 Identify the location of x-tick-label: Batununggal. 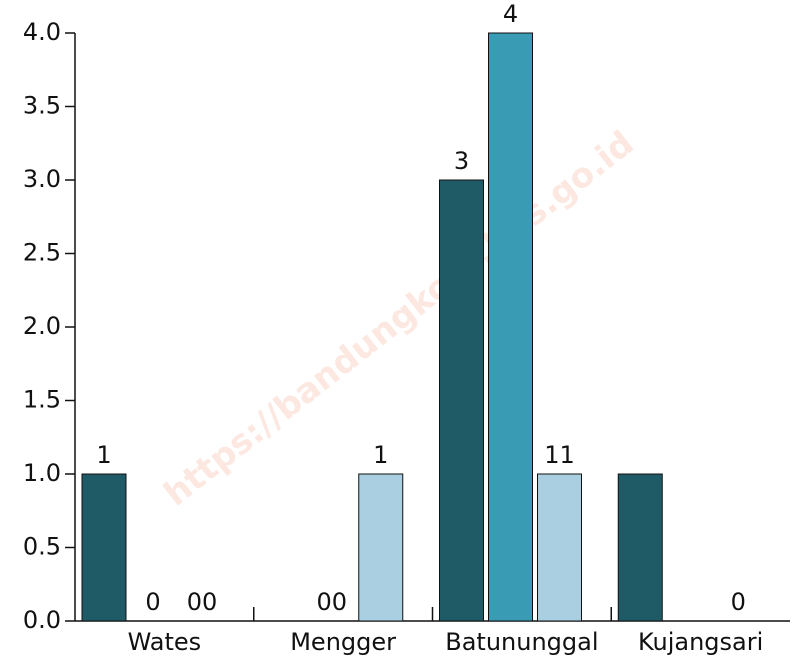
(521, 642).